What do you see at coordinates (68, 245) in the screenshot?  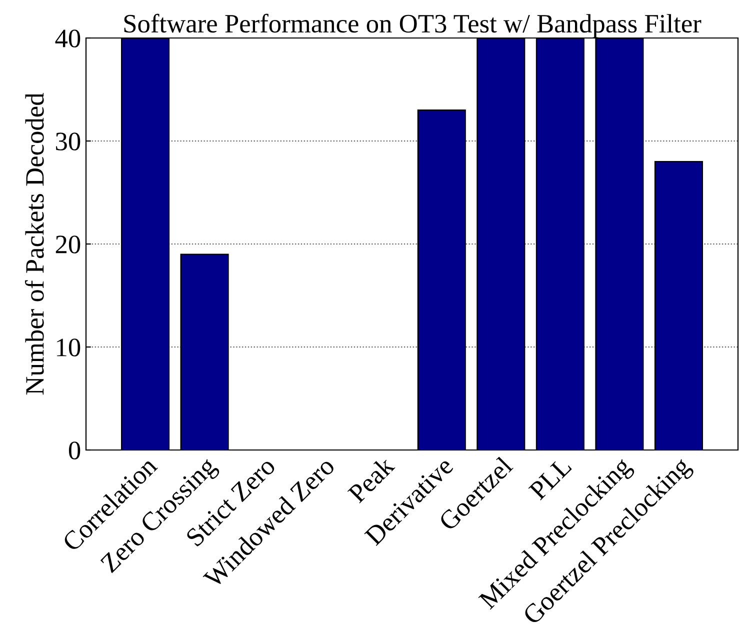 I see `y-tick-label: 20` at bounding box center [68, 245].